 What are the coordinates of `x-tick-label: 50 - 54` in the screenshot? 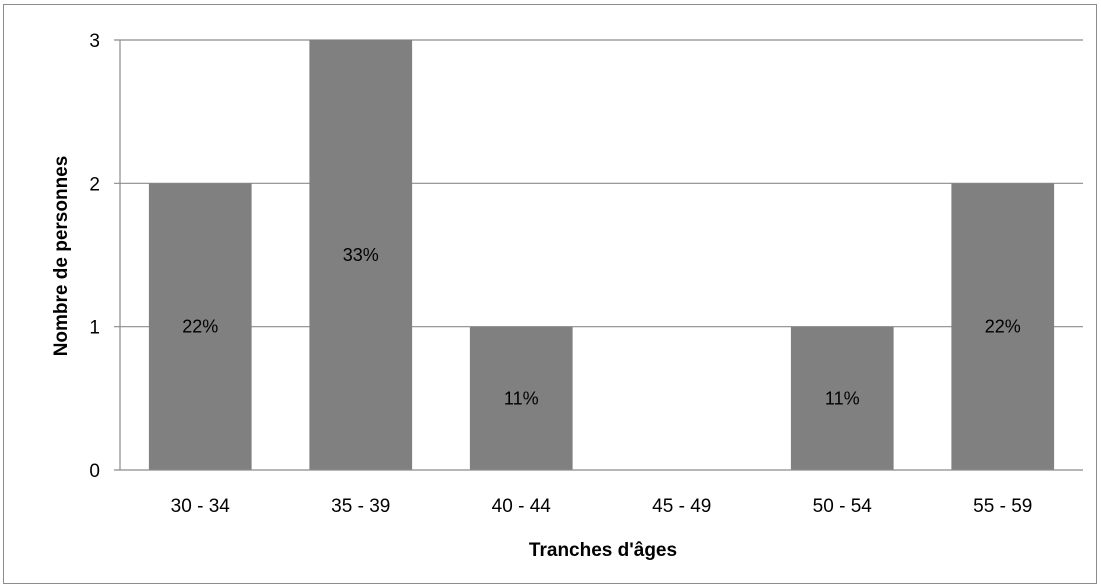 It's located at (843, 506).